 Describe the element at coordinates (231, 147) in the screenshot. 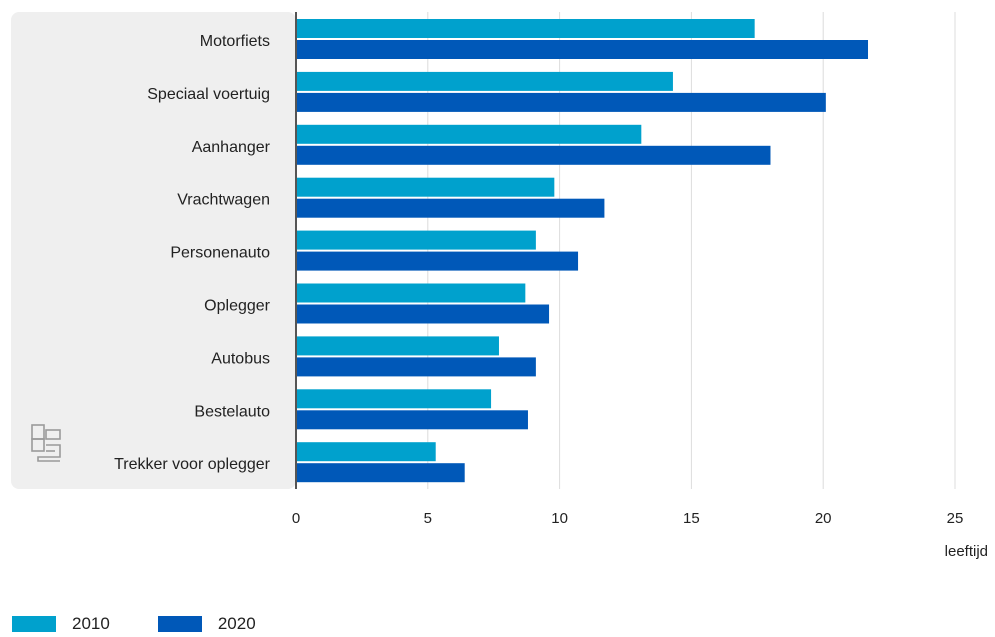

I see `category-label: Aanhanger` at that location.